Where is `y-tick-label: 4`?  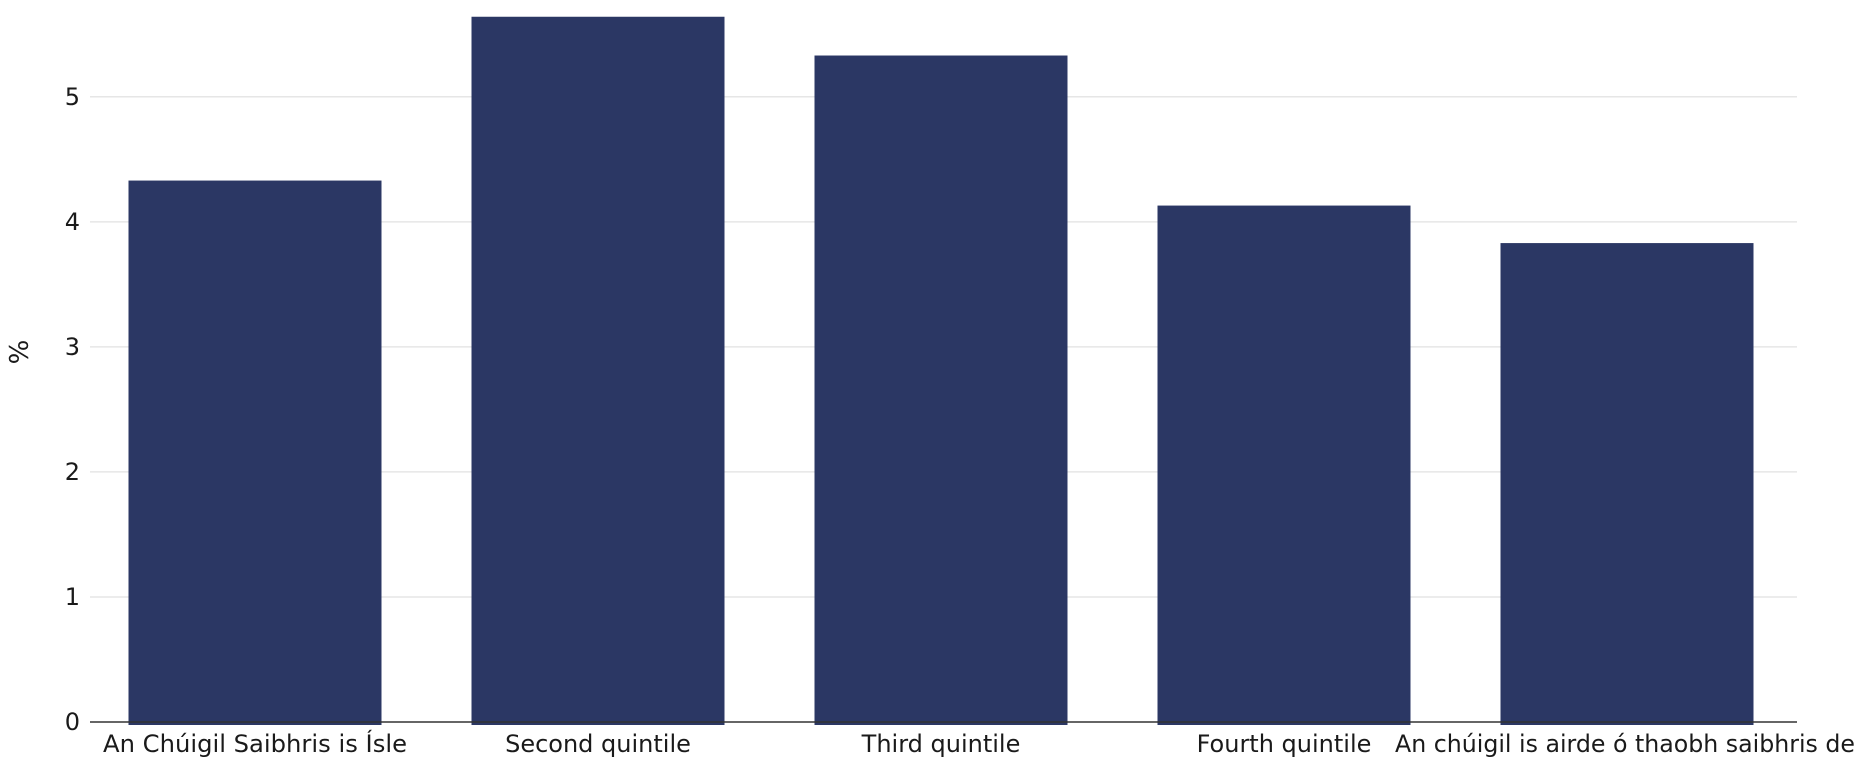
y-tick-label: 4 is located at coordinates (72, 222).